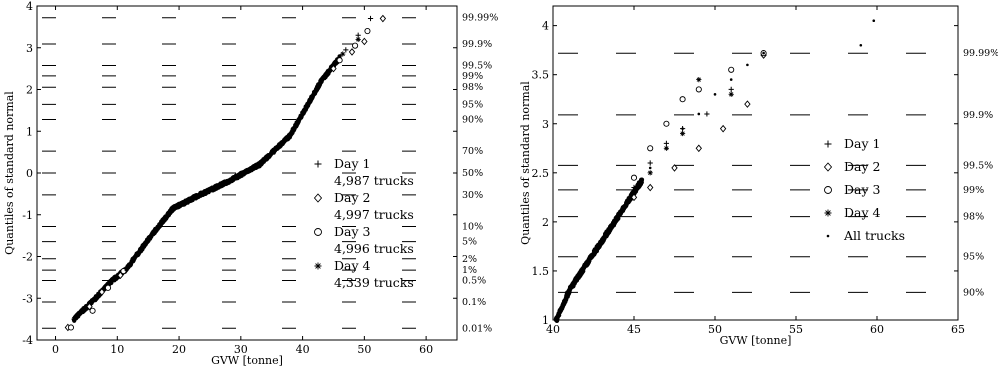 The height and width of the screenshot is (372, 998). I want to click on probability-label: 5%, so click(469, 242).